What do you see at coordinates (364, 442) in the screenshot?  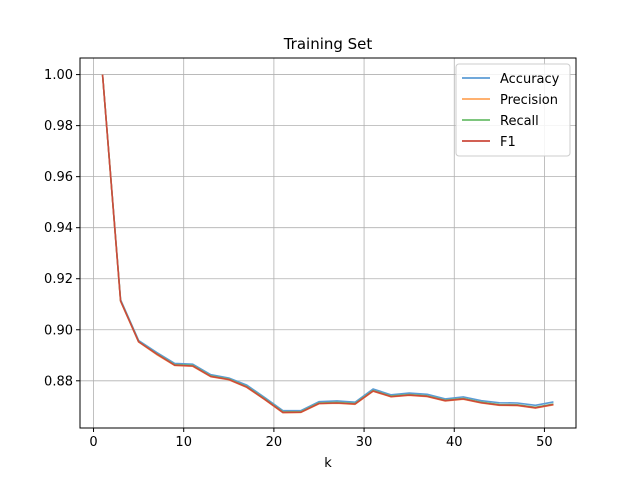 I see `x-tick-label: 30` at bounding box center [364, 442].